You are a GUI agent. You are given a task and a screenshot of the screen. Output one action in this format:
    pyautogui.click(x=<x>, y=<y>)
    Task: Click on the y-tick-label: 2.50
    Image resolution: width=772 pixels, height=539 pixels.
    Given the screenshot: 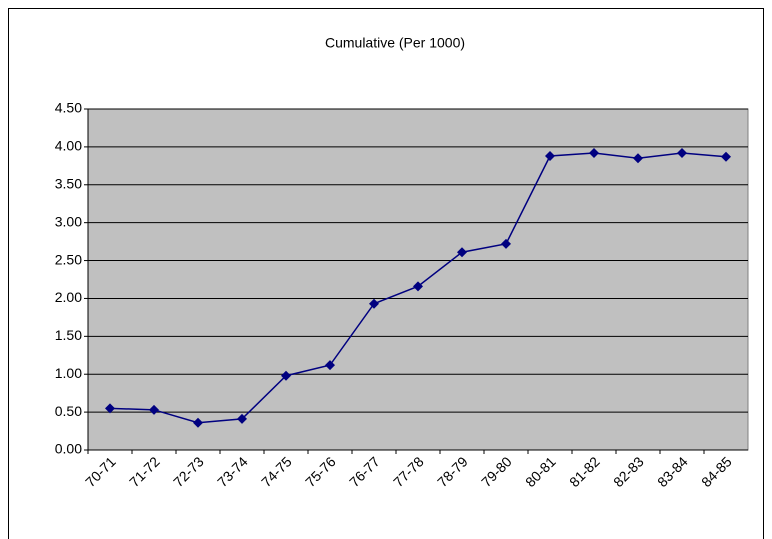 What is the action you would take?
    pyautogui.click(x=68, y=259)
    